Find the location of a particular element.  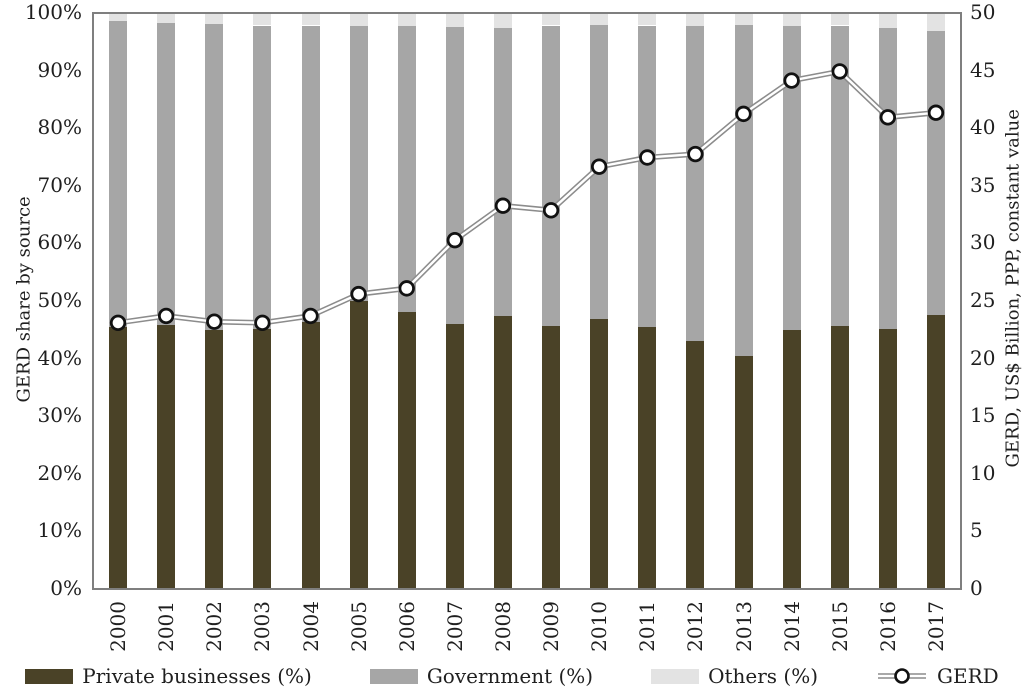

ytick-left-0pct: 0% is located at coordinates (66, 588).